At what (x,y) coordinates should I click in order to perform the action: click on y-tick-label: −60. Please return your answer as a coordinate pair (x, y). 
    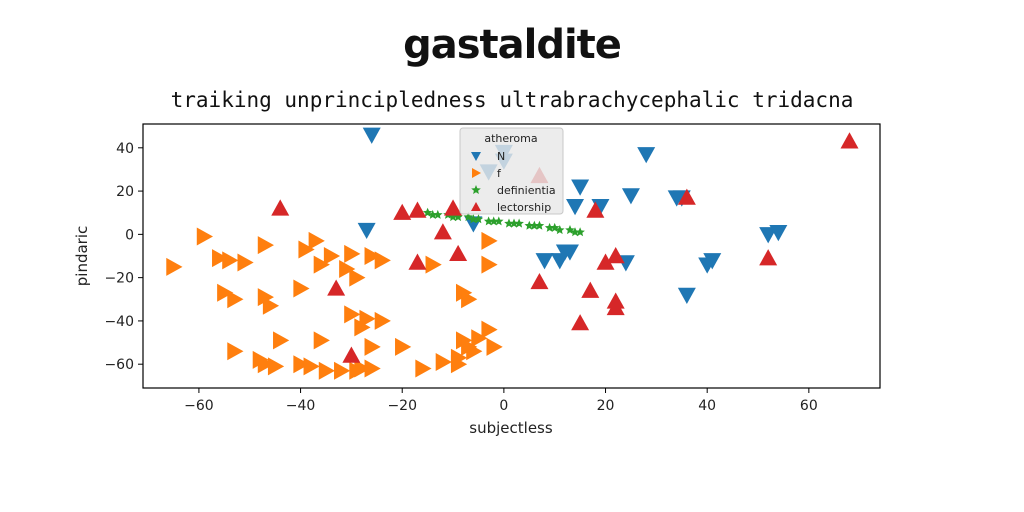
    Looking at the image, I should click on (119, 365).